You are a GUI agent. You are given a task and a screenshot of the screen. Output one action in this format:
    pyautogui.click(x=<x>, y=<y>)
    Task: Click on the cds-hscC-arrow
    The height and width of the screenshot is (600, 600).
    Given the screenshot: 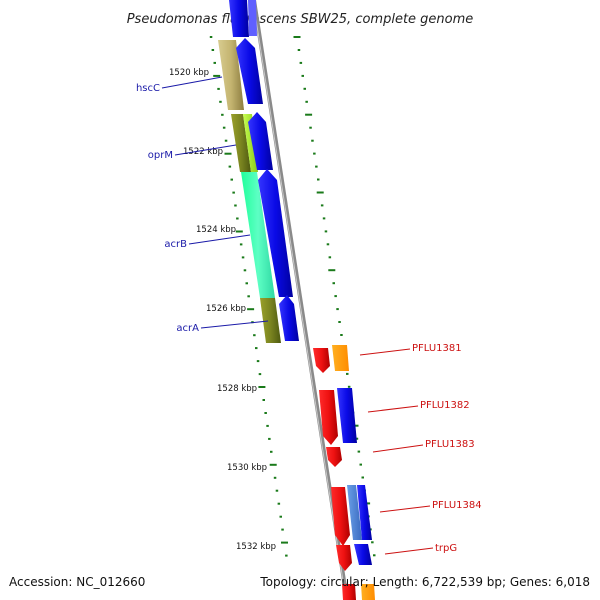 What is the action you would take?
    pyautogui.click(x=249, y=71)
    